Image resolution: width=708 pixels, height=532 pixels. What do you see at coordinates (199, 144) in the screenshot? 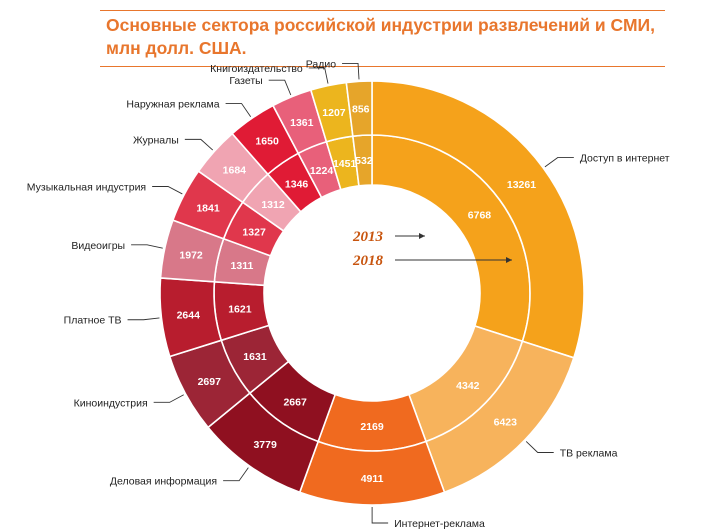
I see `leader-line-журналы` at bounding box center [199, 144].